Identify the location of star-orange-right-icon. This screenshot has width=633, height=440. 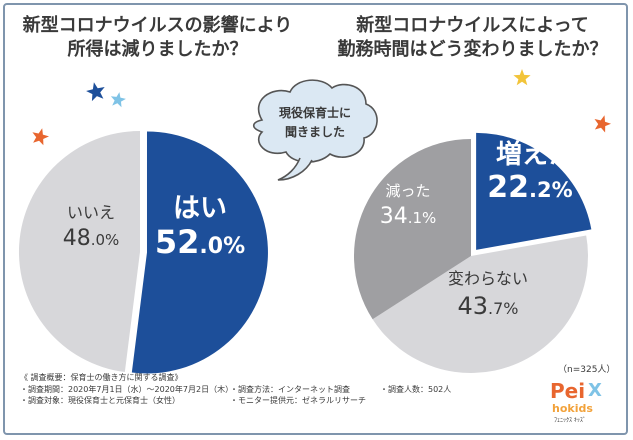
(602, 124).